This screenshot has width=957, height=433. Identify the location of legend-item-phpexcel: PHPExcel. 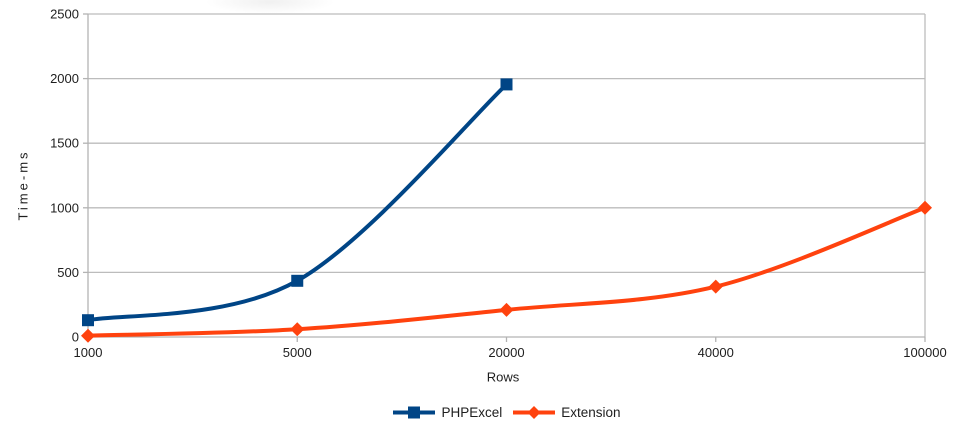
(447, 412).